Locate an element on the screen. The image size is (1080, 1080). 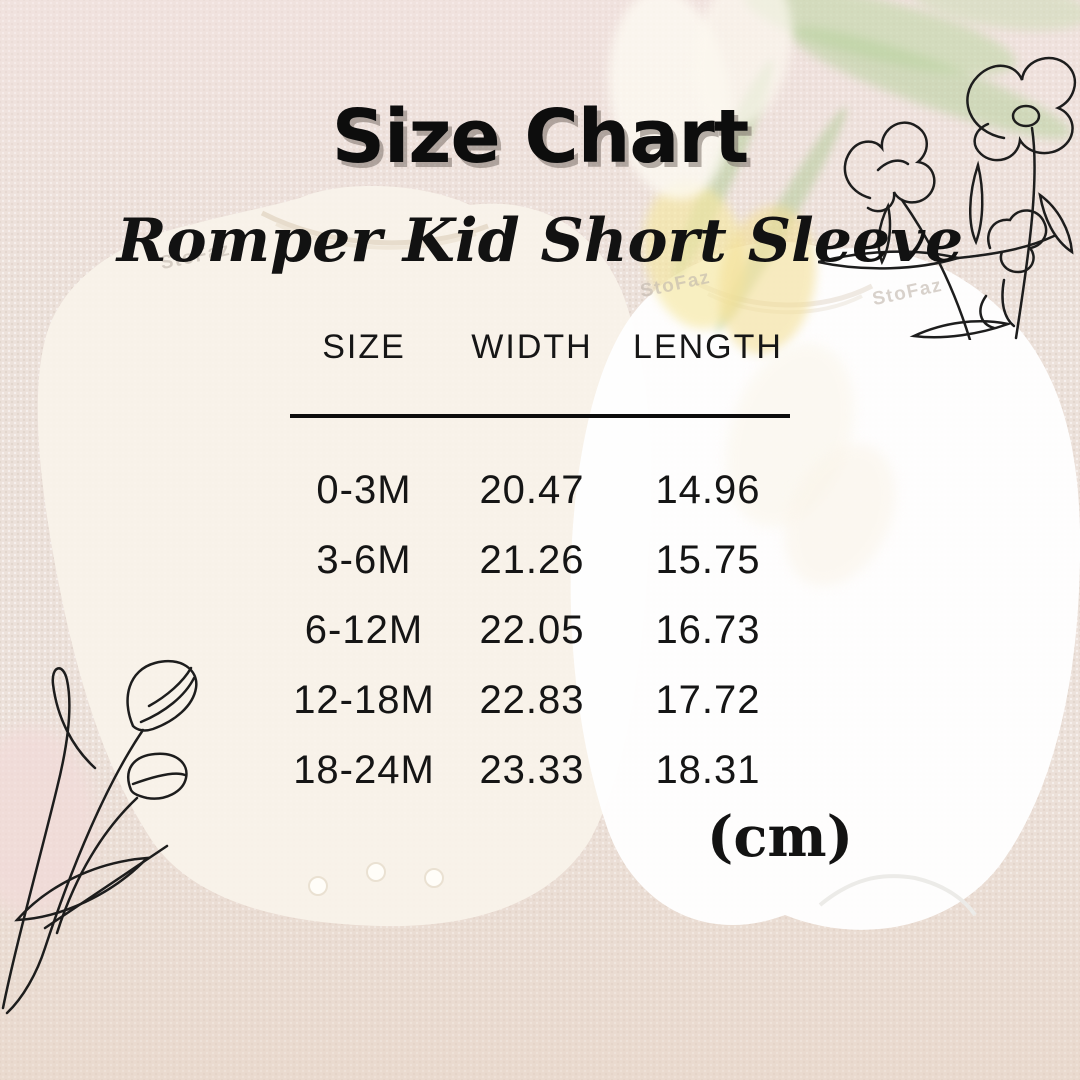
column-header-length: LENGTH is located at coordinates (708, 347).